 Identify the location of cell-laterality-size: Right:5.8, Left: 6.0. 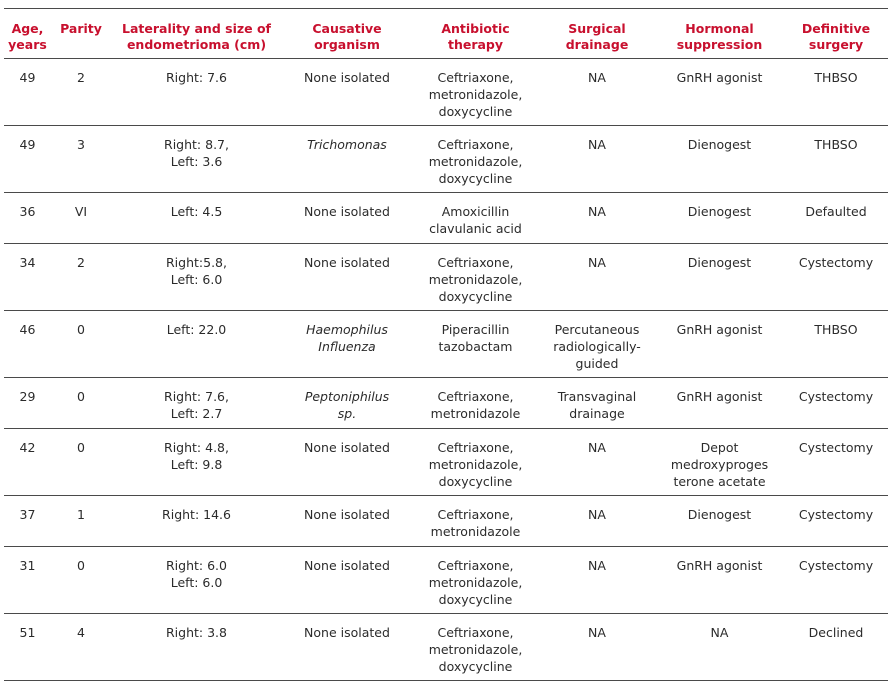
(196, 277).